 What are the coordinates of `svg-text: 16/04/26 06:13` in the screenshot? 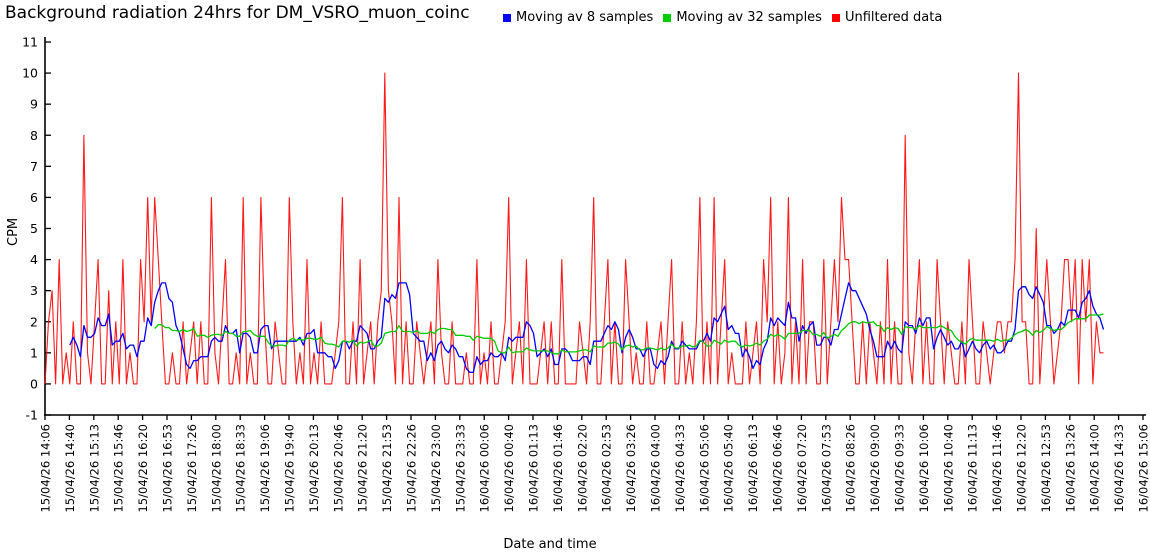 It's located at (753, 468).